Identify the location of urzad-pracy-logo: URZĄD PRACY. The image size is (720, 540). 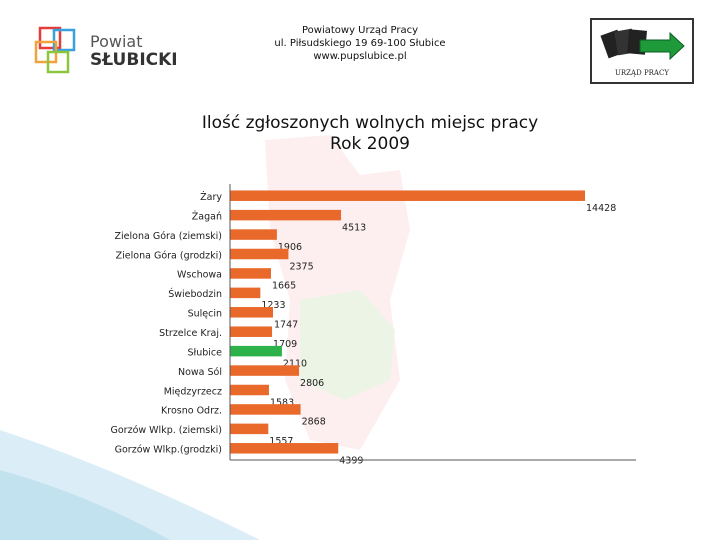
(642, 51).